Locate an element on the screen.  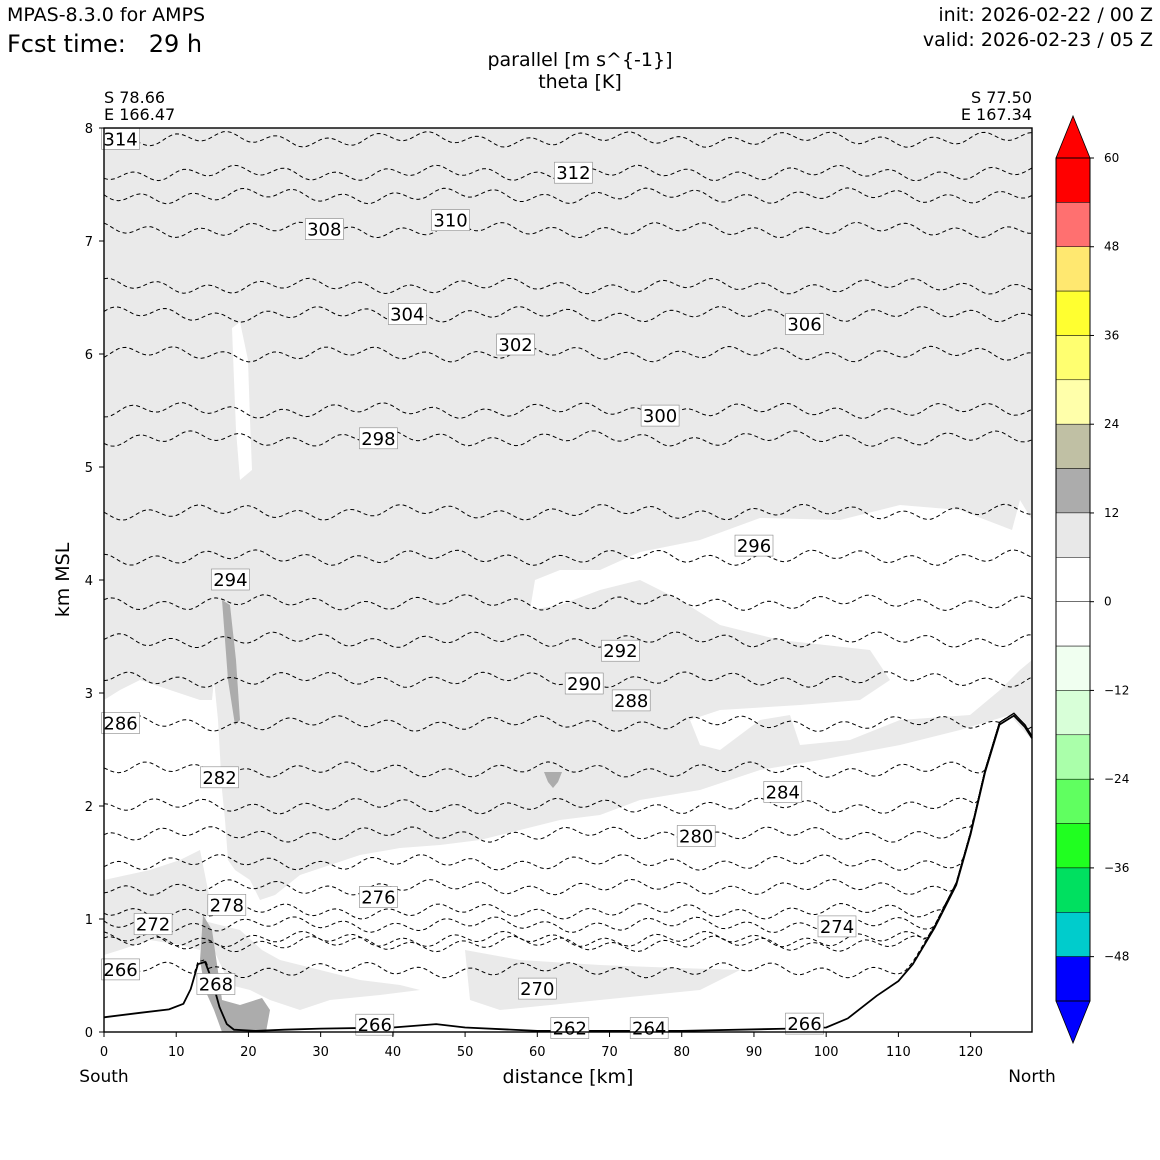
contour-label-280: 280 is located at coordinates (696, 836).